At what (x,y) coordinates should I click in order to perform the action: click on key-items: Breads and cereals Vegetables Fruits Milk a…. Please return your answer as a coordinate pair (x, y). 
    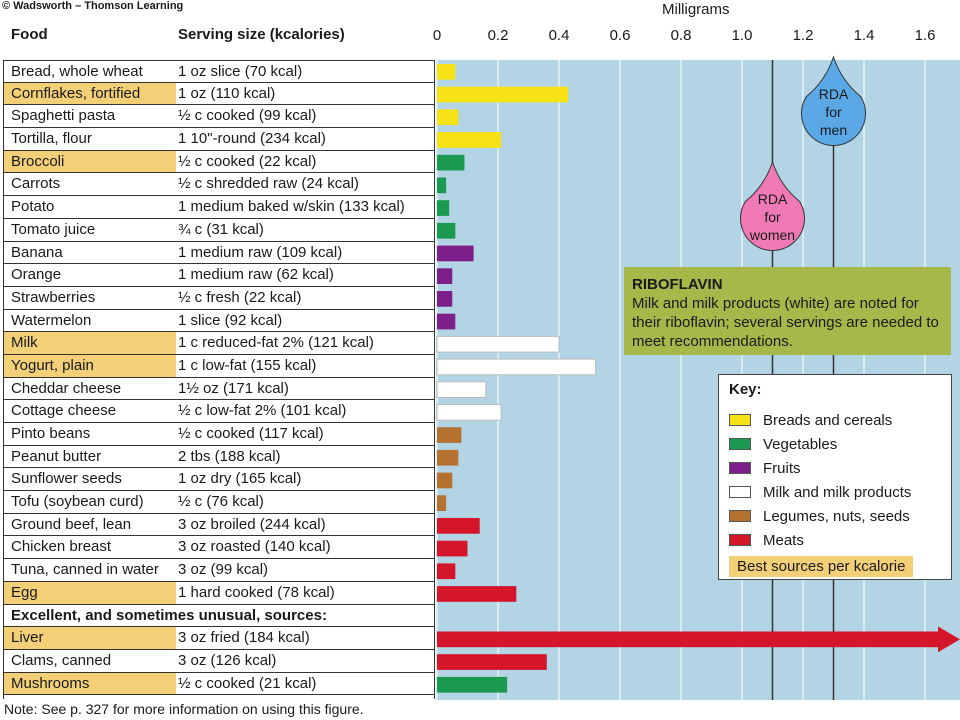
    Looking at the image, I should click on (835, 480).